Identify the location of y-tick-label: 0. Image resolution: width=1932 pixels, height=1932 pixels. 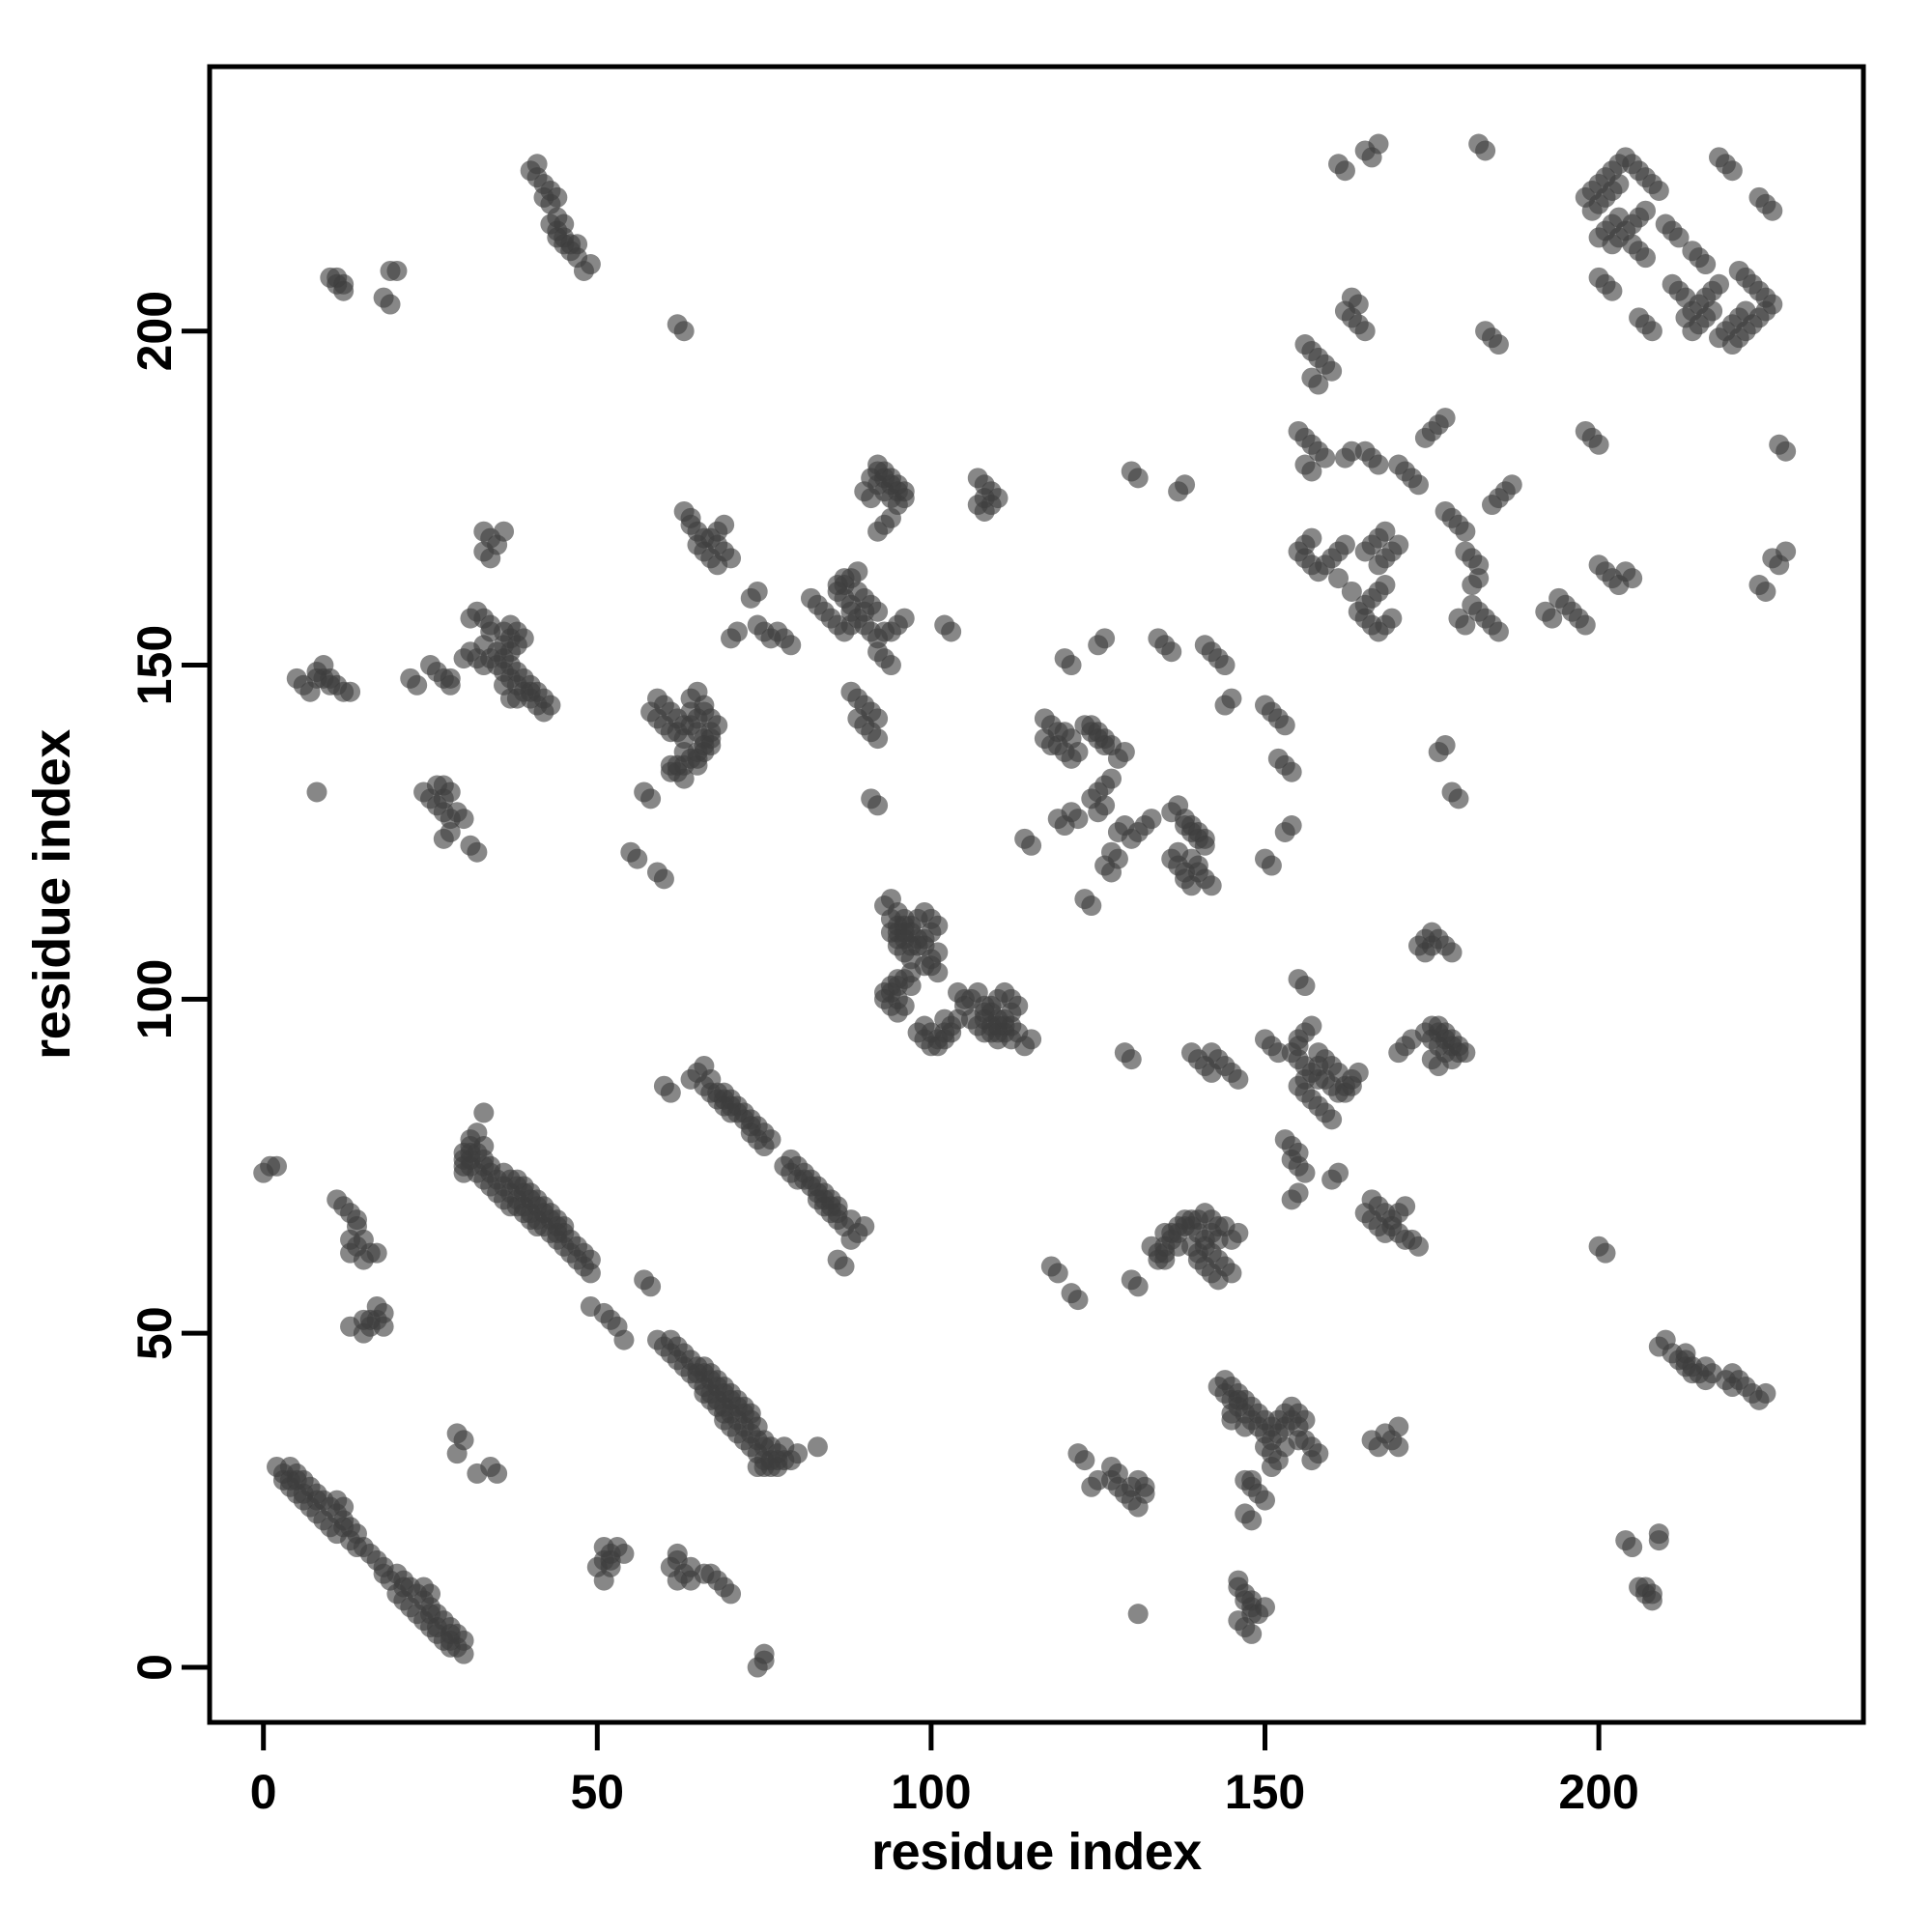
(155, 1667).